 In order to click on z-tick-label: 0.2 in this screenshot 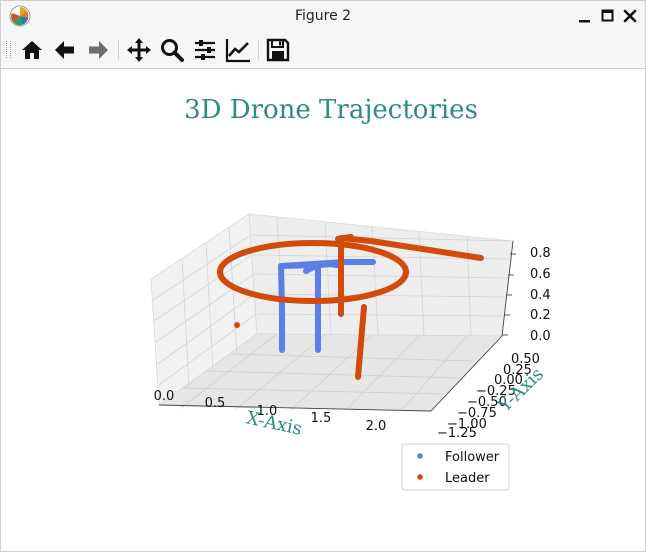, I will do `click(540, 315)`.